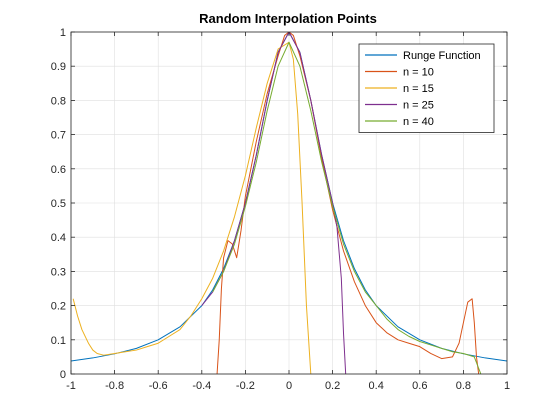 The height and width of the screenshot is (420, 560). I want to click on x-tick-label: 0.6, so click(419, 386).